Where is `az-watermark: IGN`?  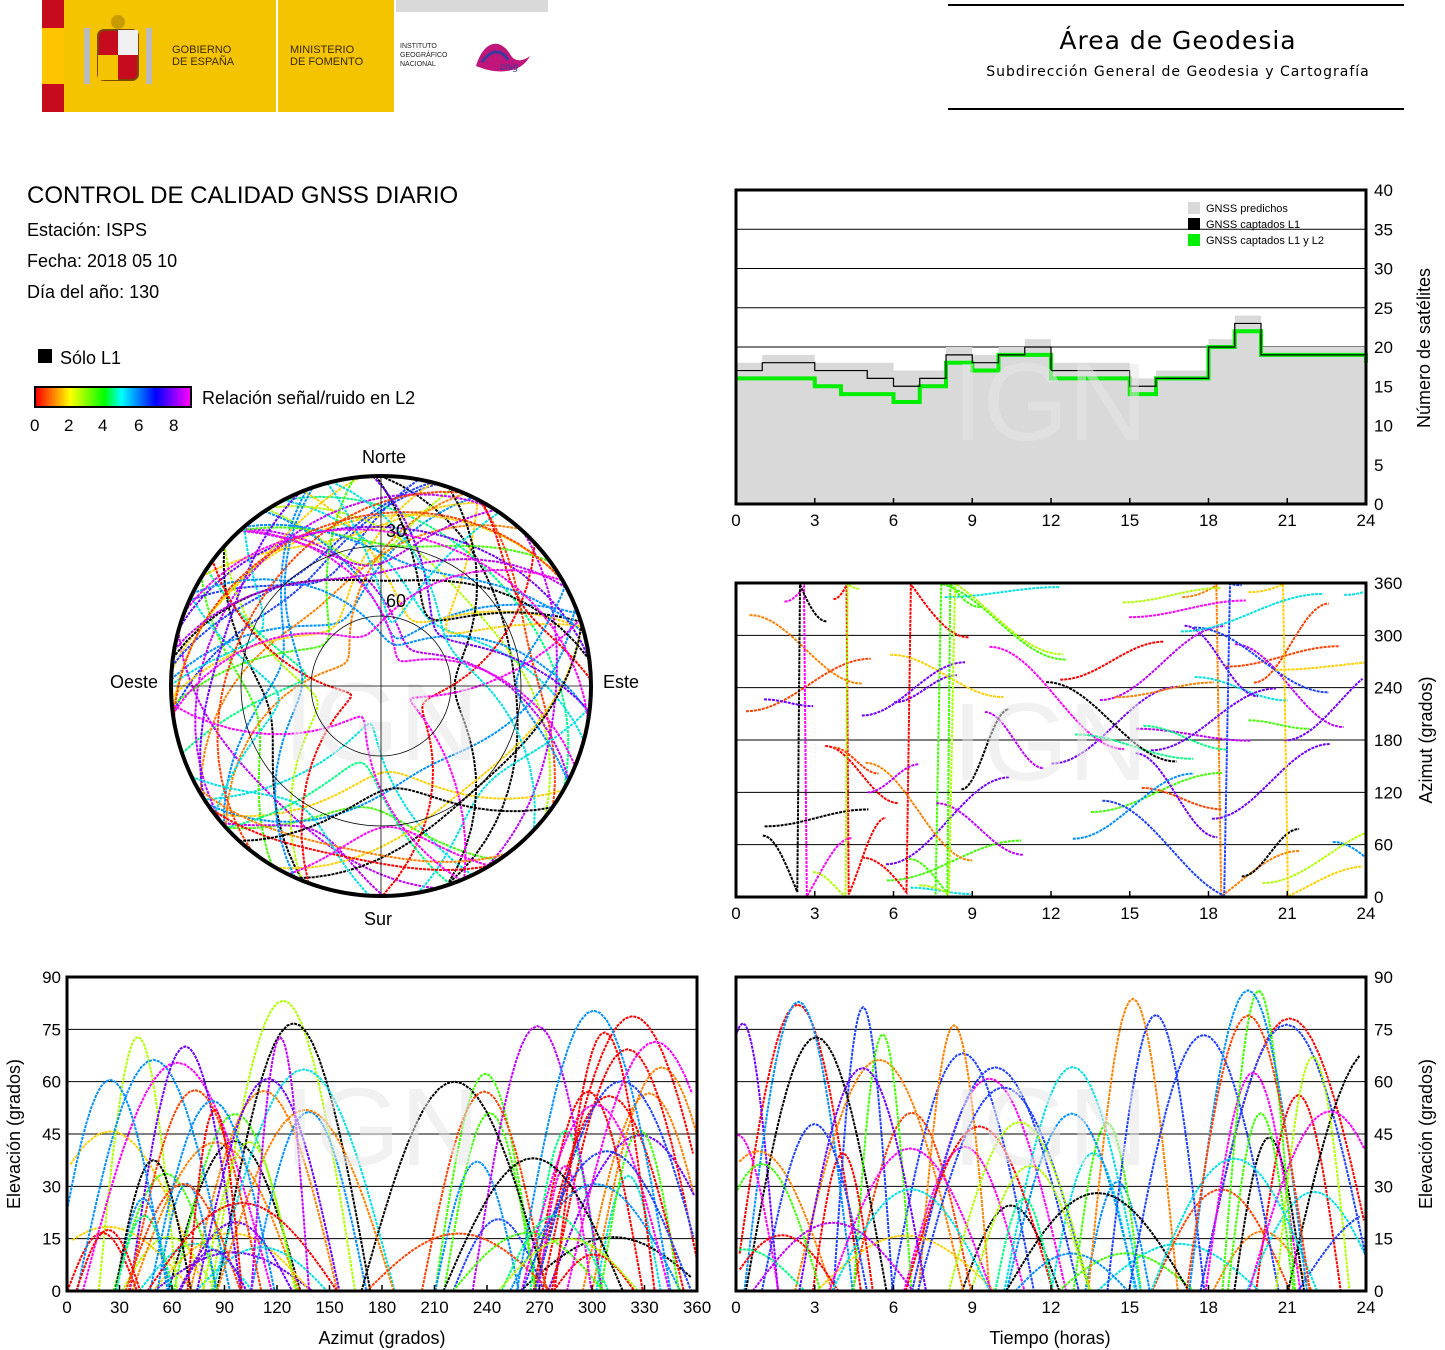
az-watermark: IGN is located at coordinates (1050, 742).